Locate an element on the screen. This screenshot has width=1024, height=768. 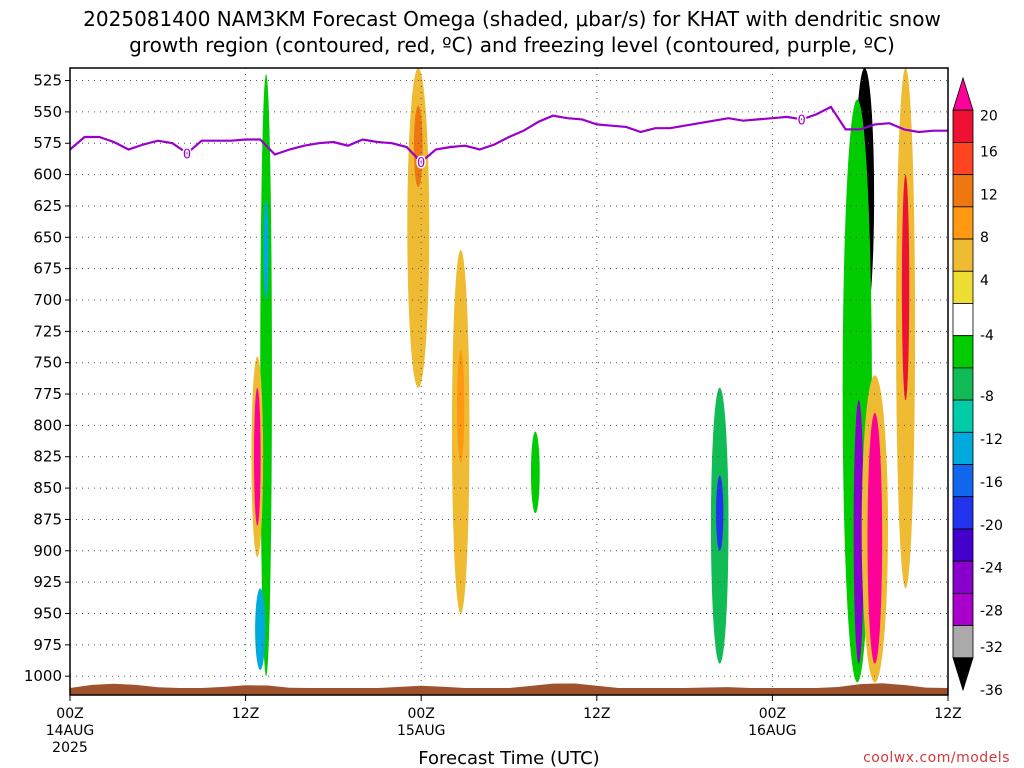
freezing-level-contour: 0 0 0 is located at coordinates (508, 139).